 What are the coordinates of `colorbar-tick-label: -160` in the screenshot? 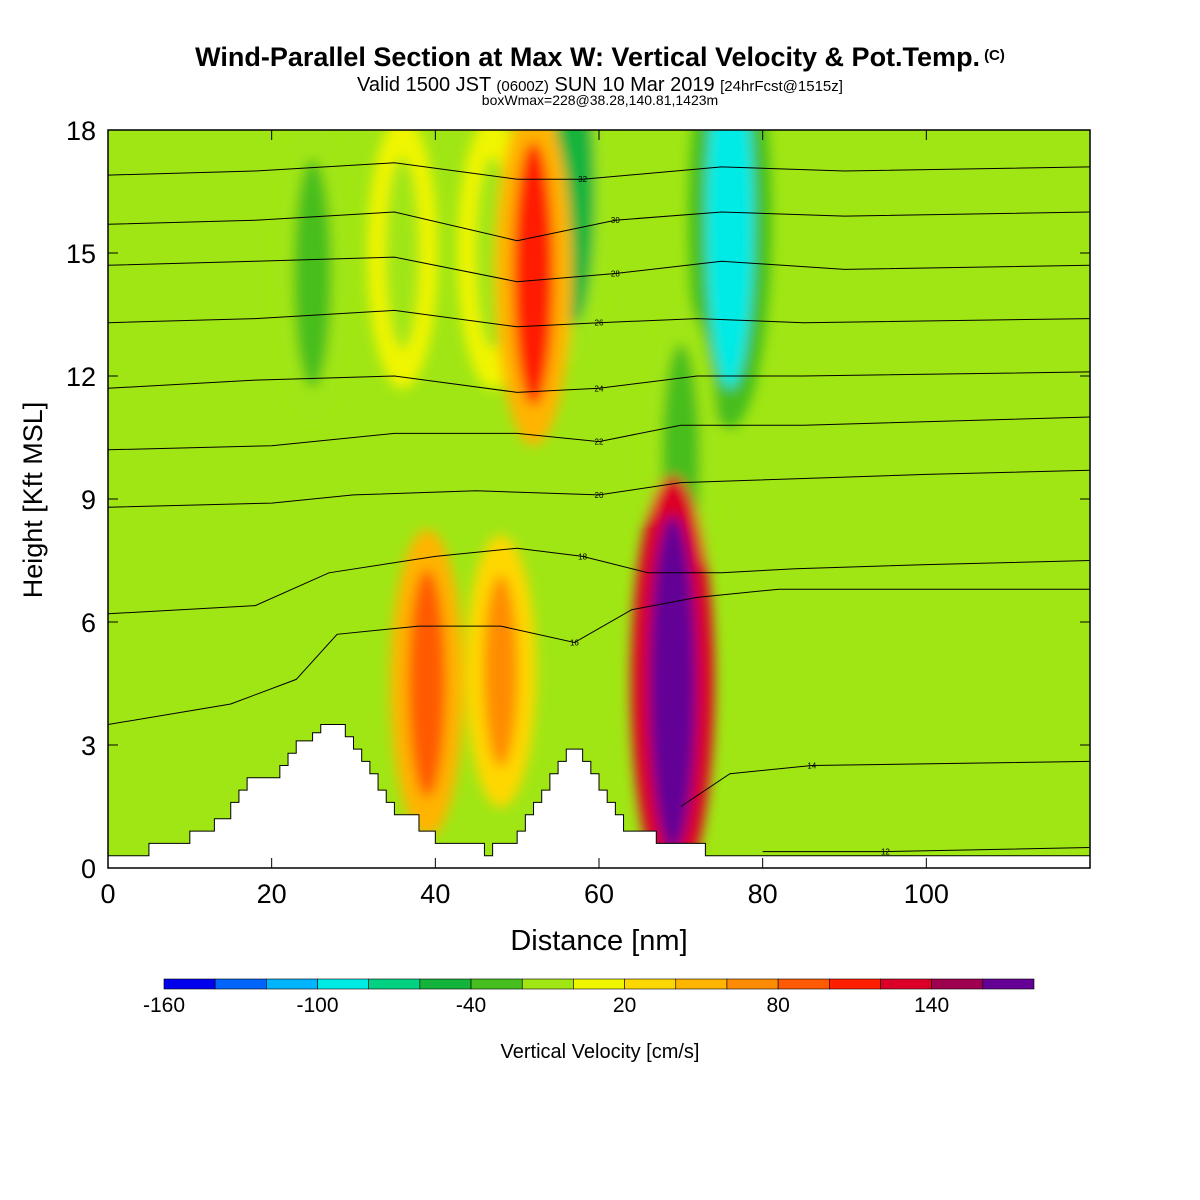 It's located at (164, 1005).